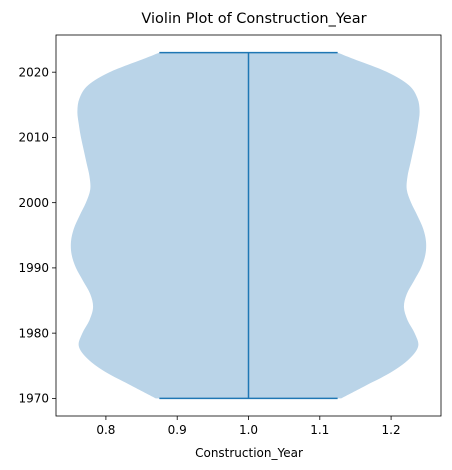 The width and height of the screenshot is (452, 470). What do you see at coordinates (33, 268) in the screenshot?
I see `y-tick-label: 1990` at bounding box center [33, 268].